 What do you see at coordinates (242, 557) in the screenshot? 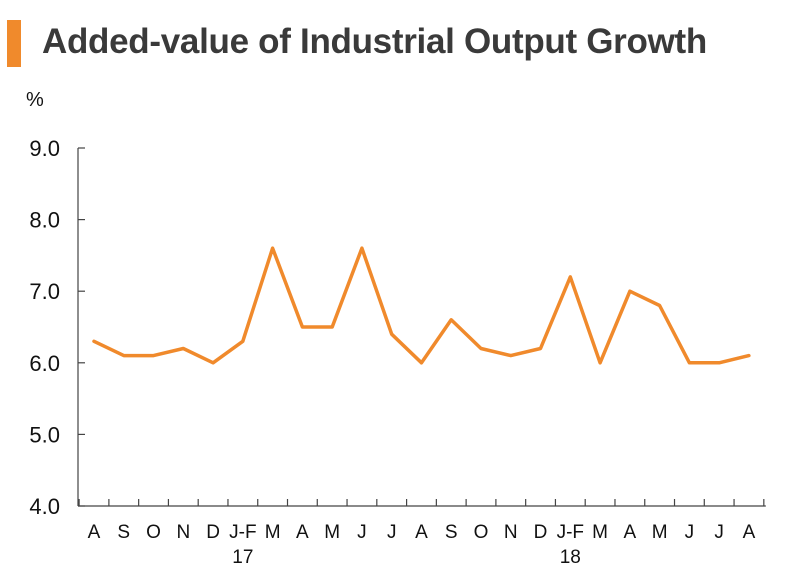
I see `x-year-label: 17` at bounding box center [242, 557].